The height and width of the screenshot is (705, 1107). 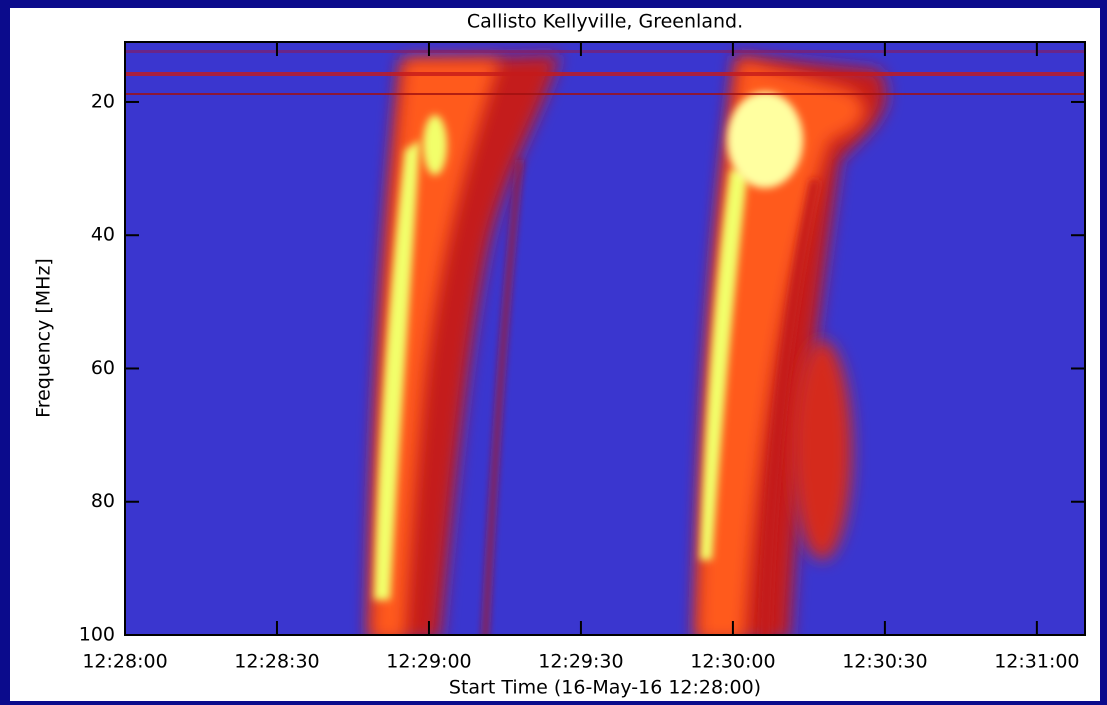 I want to click on y-tick-label: 60, so click(x=103, y=368).